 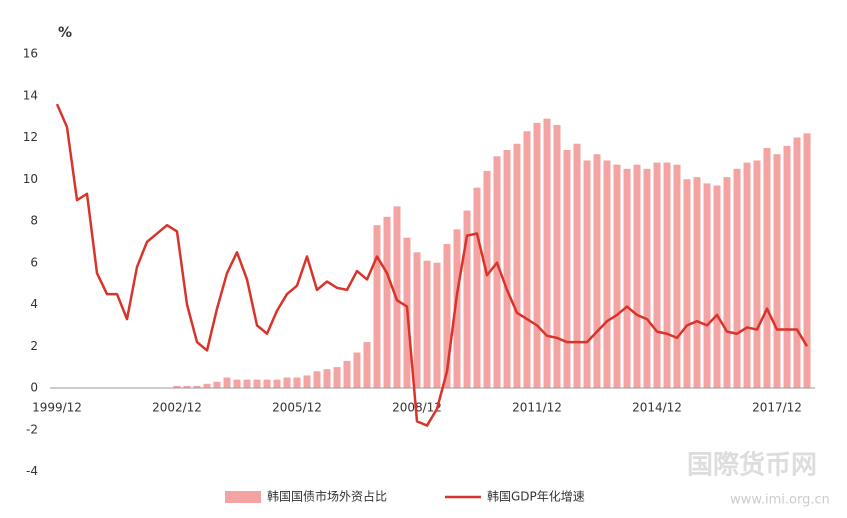 What do you see at coordinates (32, 471) in the screenshot?
I see `y-tick-label: -4` at bounding box center [32, 471].